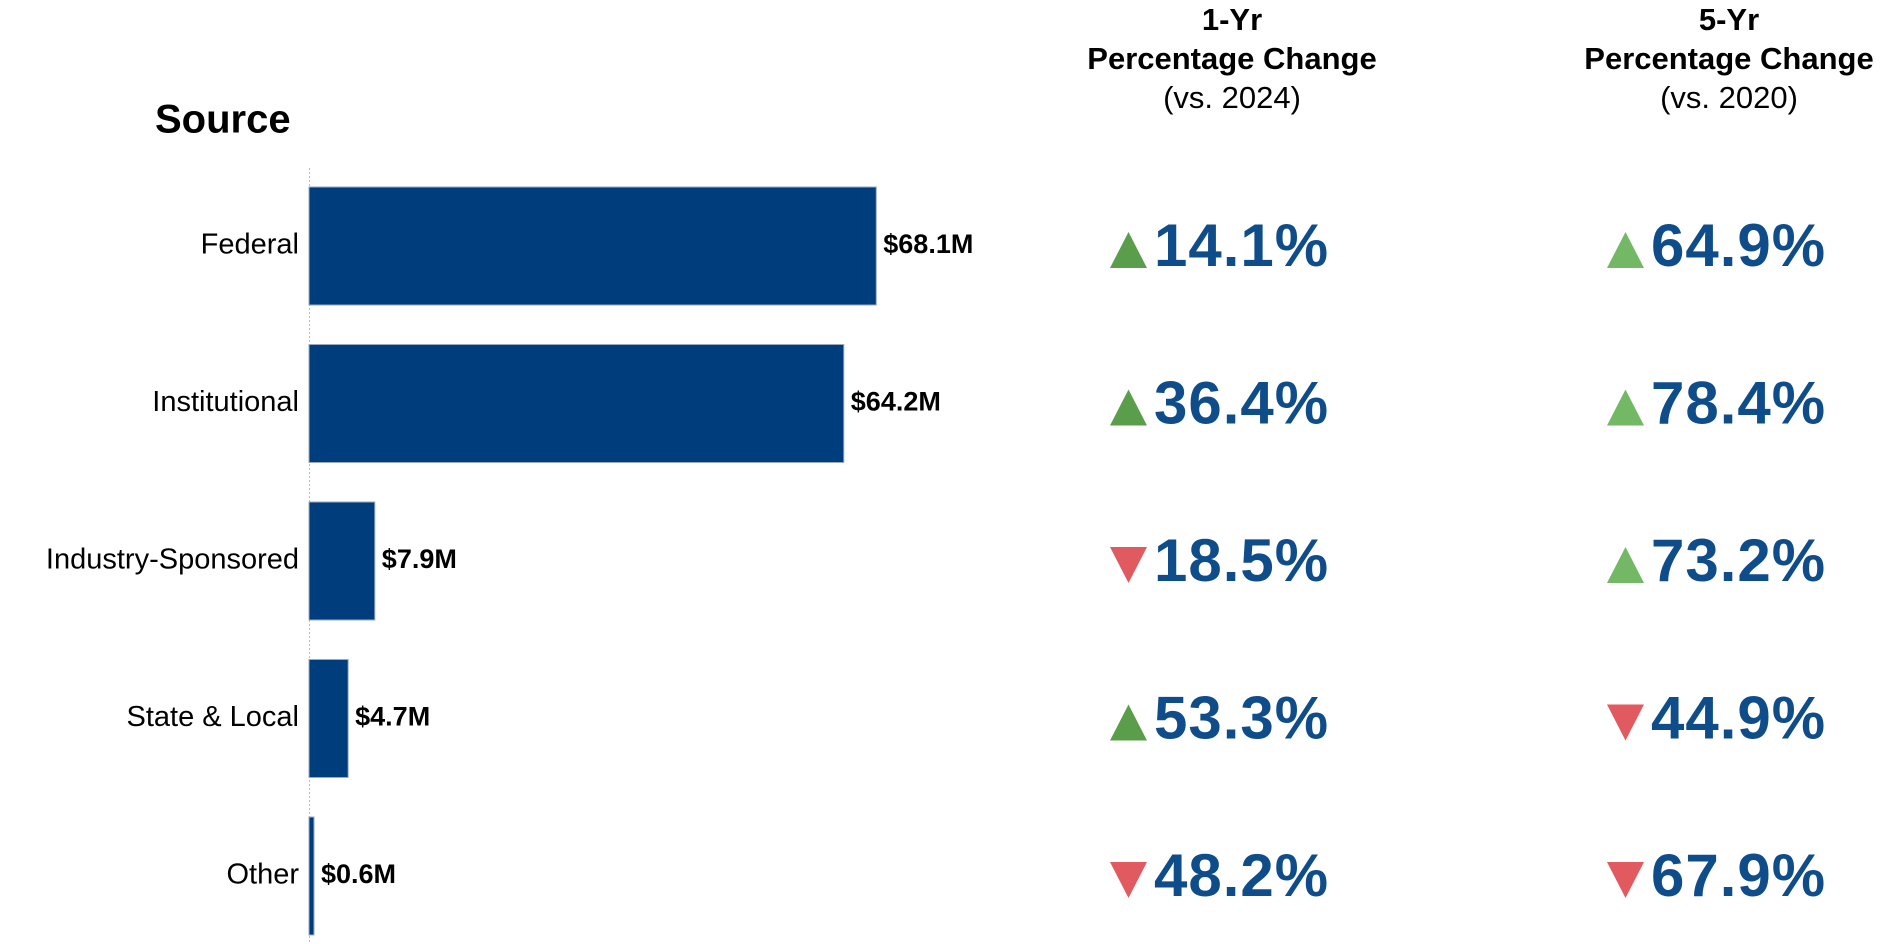  I want to click on percent-change: 78.4%, so click(1738, 402).